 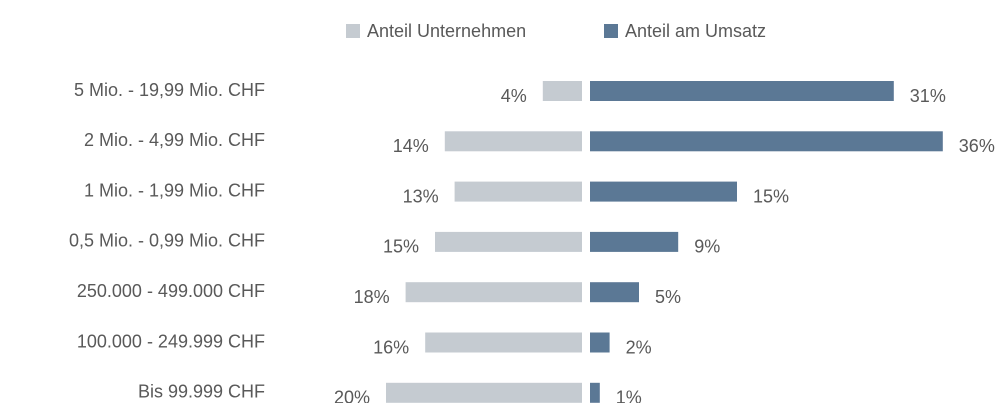 I want to click on value-label: 13%, so click(x=421, y=196).